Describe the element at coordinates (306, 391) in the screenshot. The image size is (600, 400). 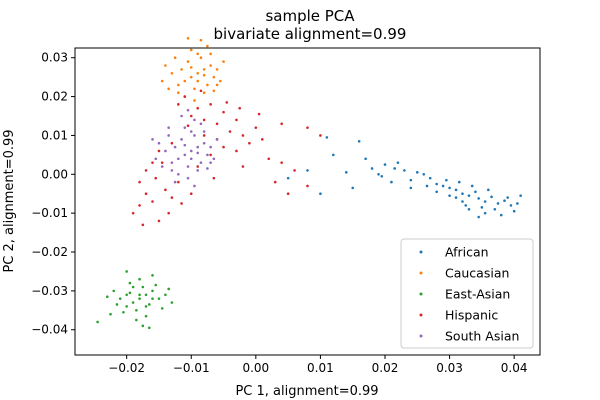
I see `x-axis-label: PC 1, alignment=0.99` at that location.